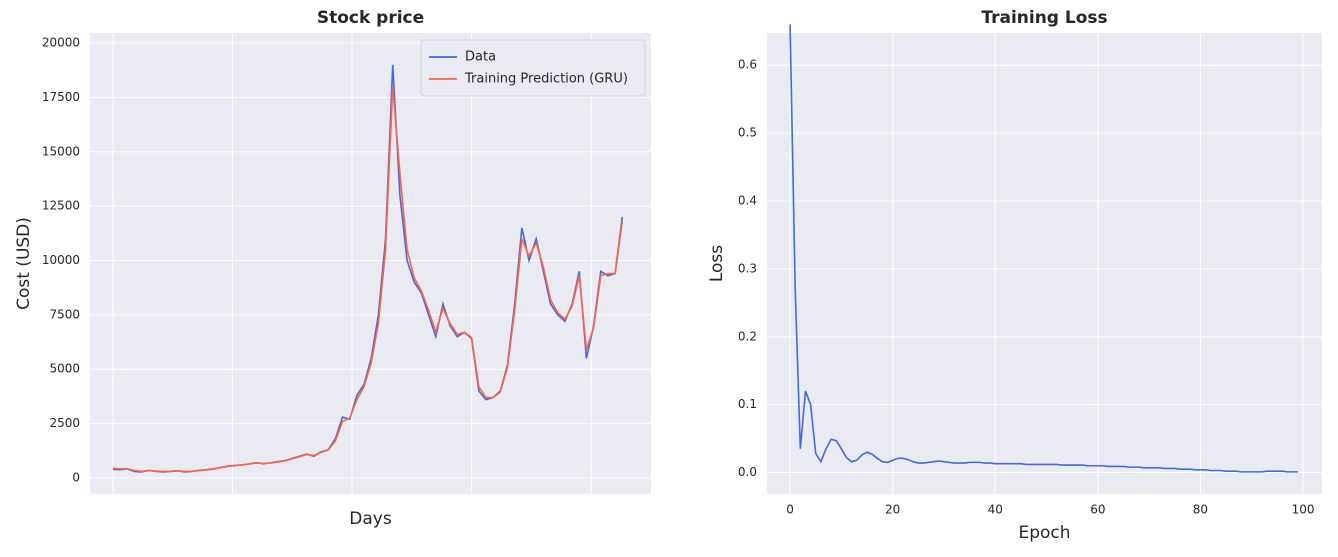  What do you see at coordinates (892, 510) in the screenshot?
I see `x-tick-label: 20` at bounding box center [892, 510].